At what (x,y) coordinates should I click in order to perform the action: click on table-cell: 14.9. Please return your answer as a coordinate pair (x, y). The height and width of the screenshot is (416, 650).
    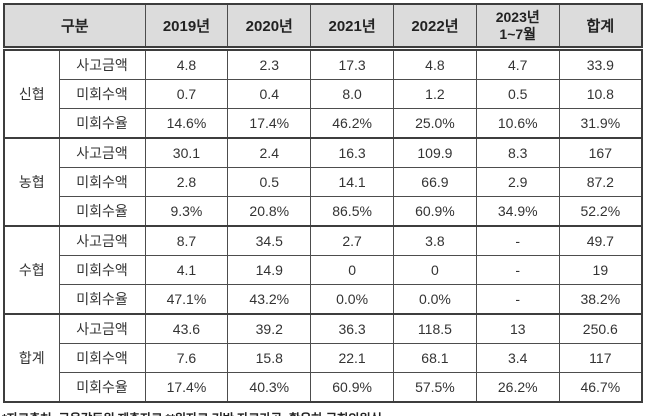
    Looking at the image, I should click on (269, 270).